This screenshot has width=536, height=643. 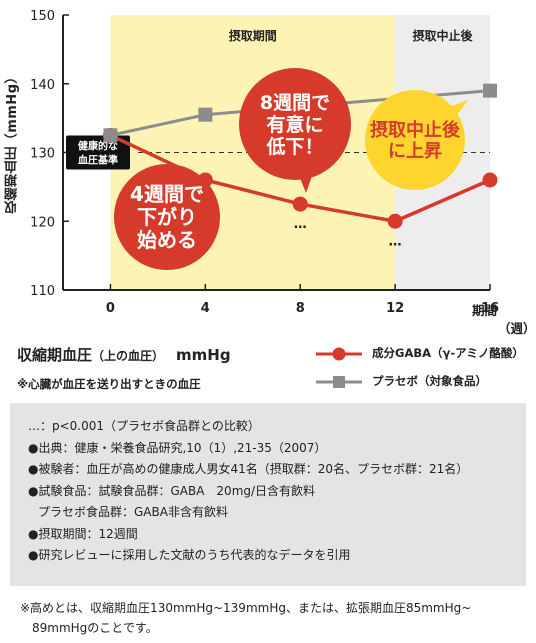 I want to click on callout-text-1-line-3: 始める, so click(x=167, y=240).